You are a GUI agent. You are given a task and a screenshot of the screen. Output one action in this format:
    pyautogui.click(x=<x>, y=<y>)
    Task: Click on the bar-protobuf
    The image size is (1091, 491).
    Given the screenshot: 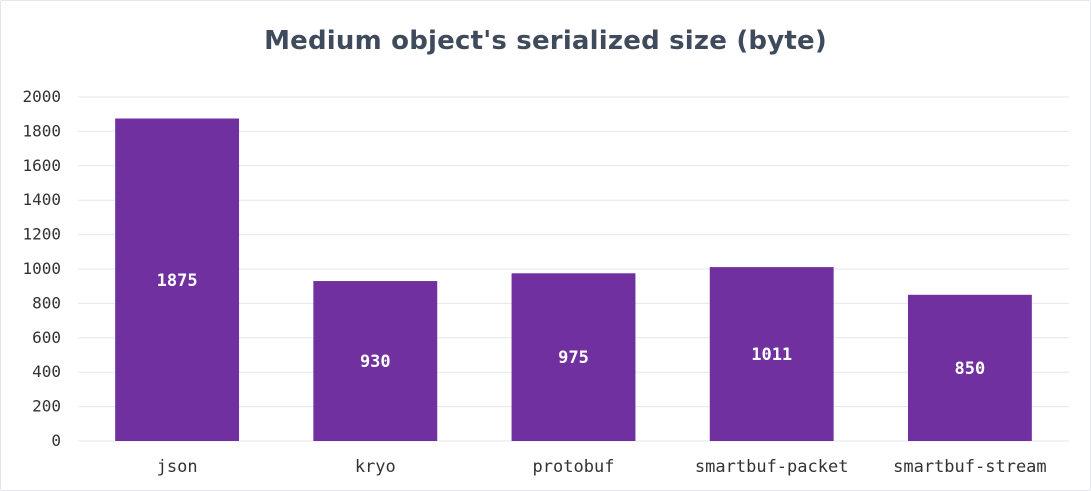 What is the action you would take?
    pyautogui.click(x=573, y=357)
    